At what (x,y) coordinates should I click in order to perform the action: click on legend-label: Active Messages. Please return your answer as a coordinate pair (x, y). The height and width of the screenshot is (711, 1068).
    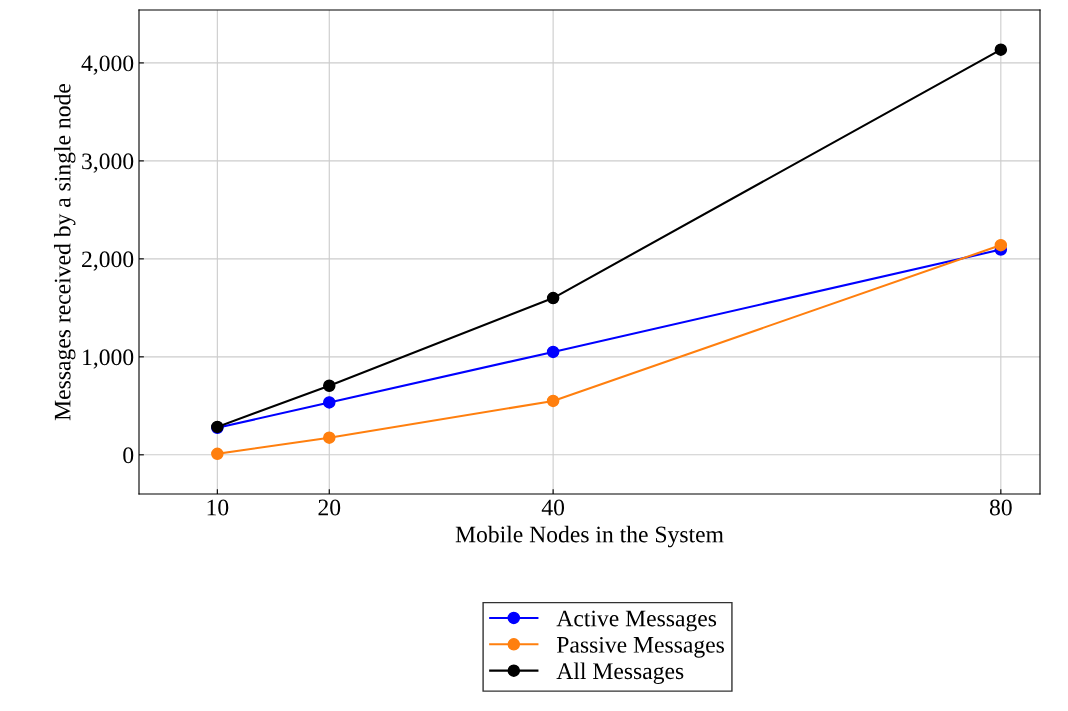
    Looking at the image, I should click on (636, 621).